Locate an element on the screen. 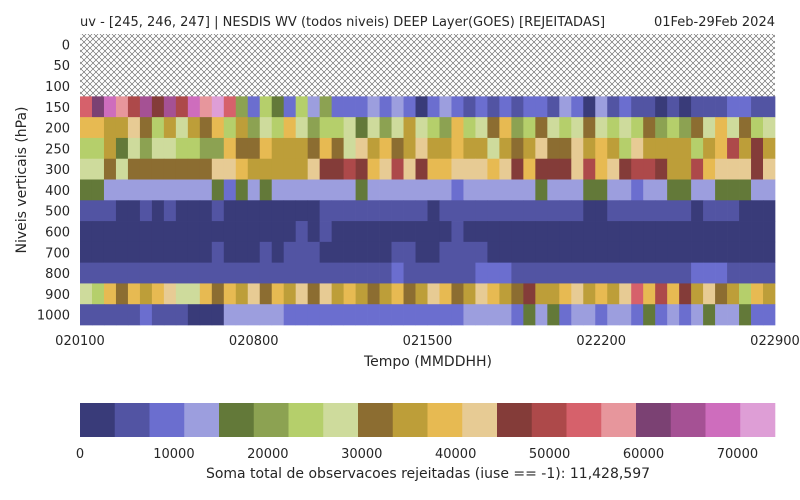 The width and height of the screenshot is (800, 500). colorbar-segment is located at coordinates (237, 420).